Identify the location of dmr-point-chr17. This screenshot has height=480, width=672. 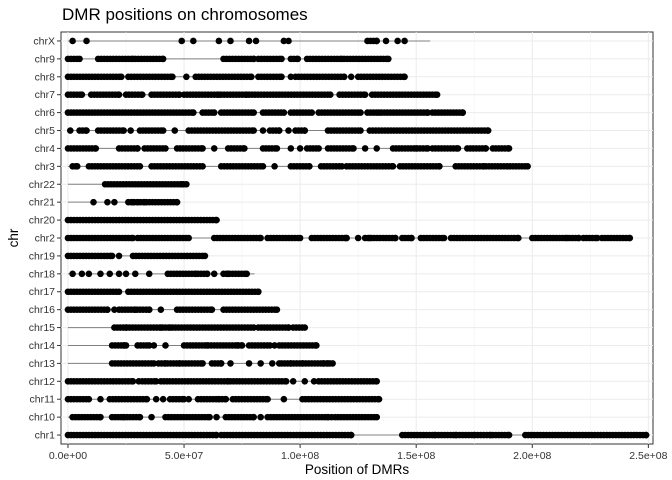
(119, 292).